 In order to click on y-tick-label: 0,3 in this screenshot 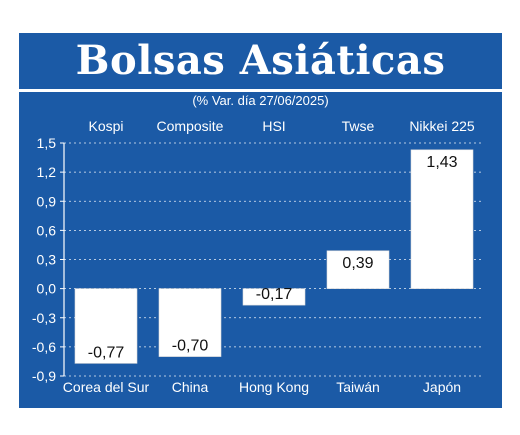, I will do `click(47, 260)`.